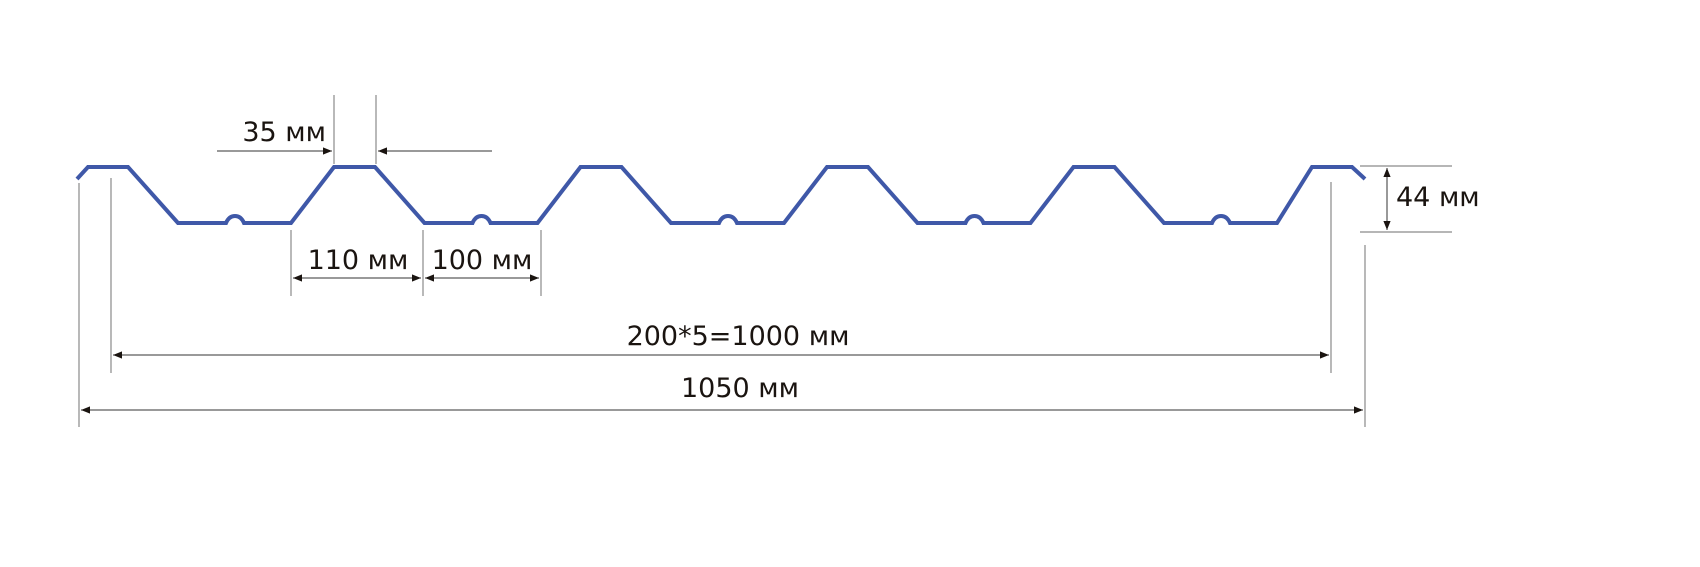  What do you see at coordinates (284, 132) in the screenshot?
I see `crest-width-label: 35 мм` at bounding box center [284, 132].